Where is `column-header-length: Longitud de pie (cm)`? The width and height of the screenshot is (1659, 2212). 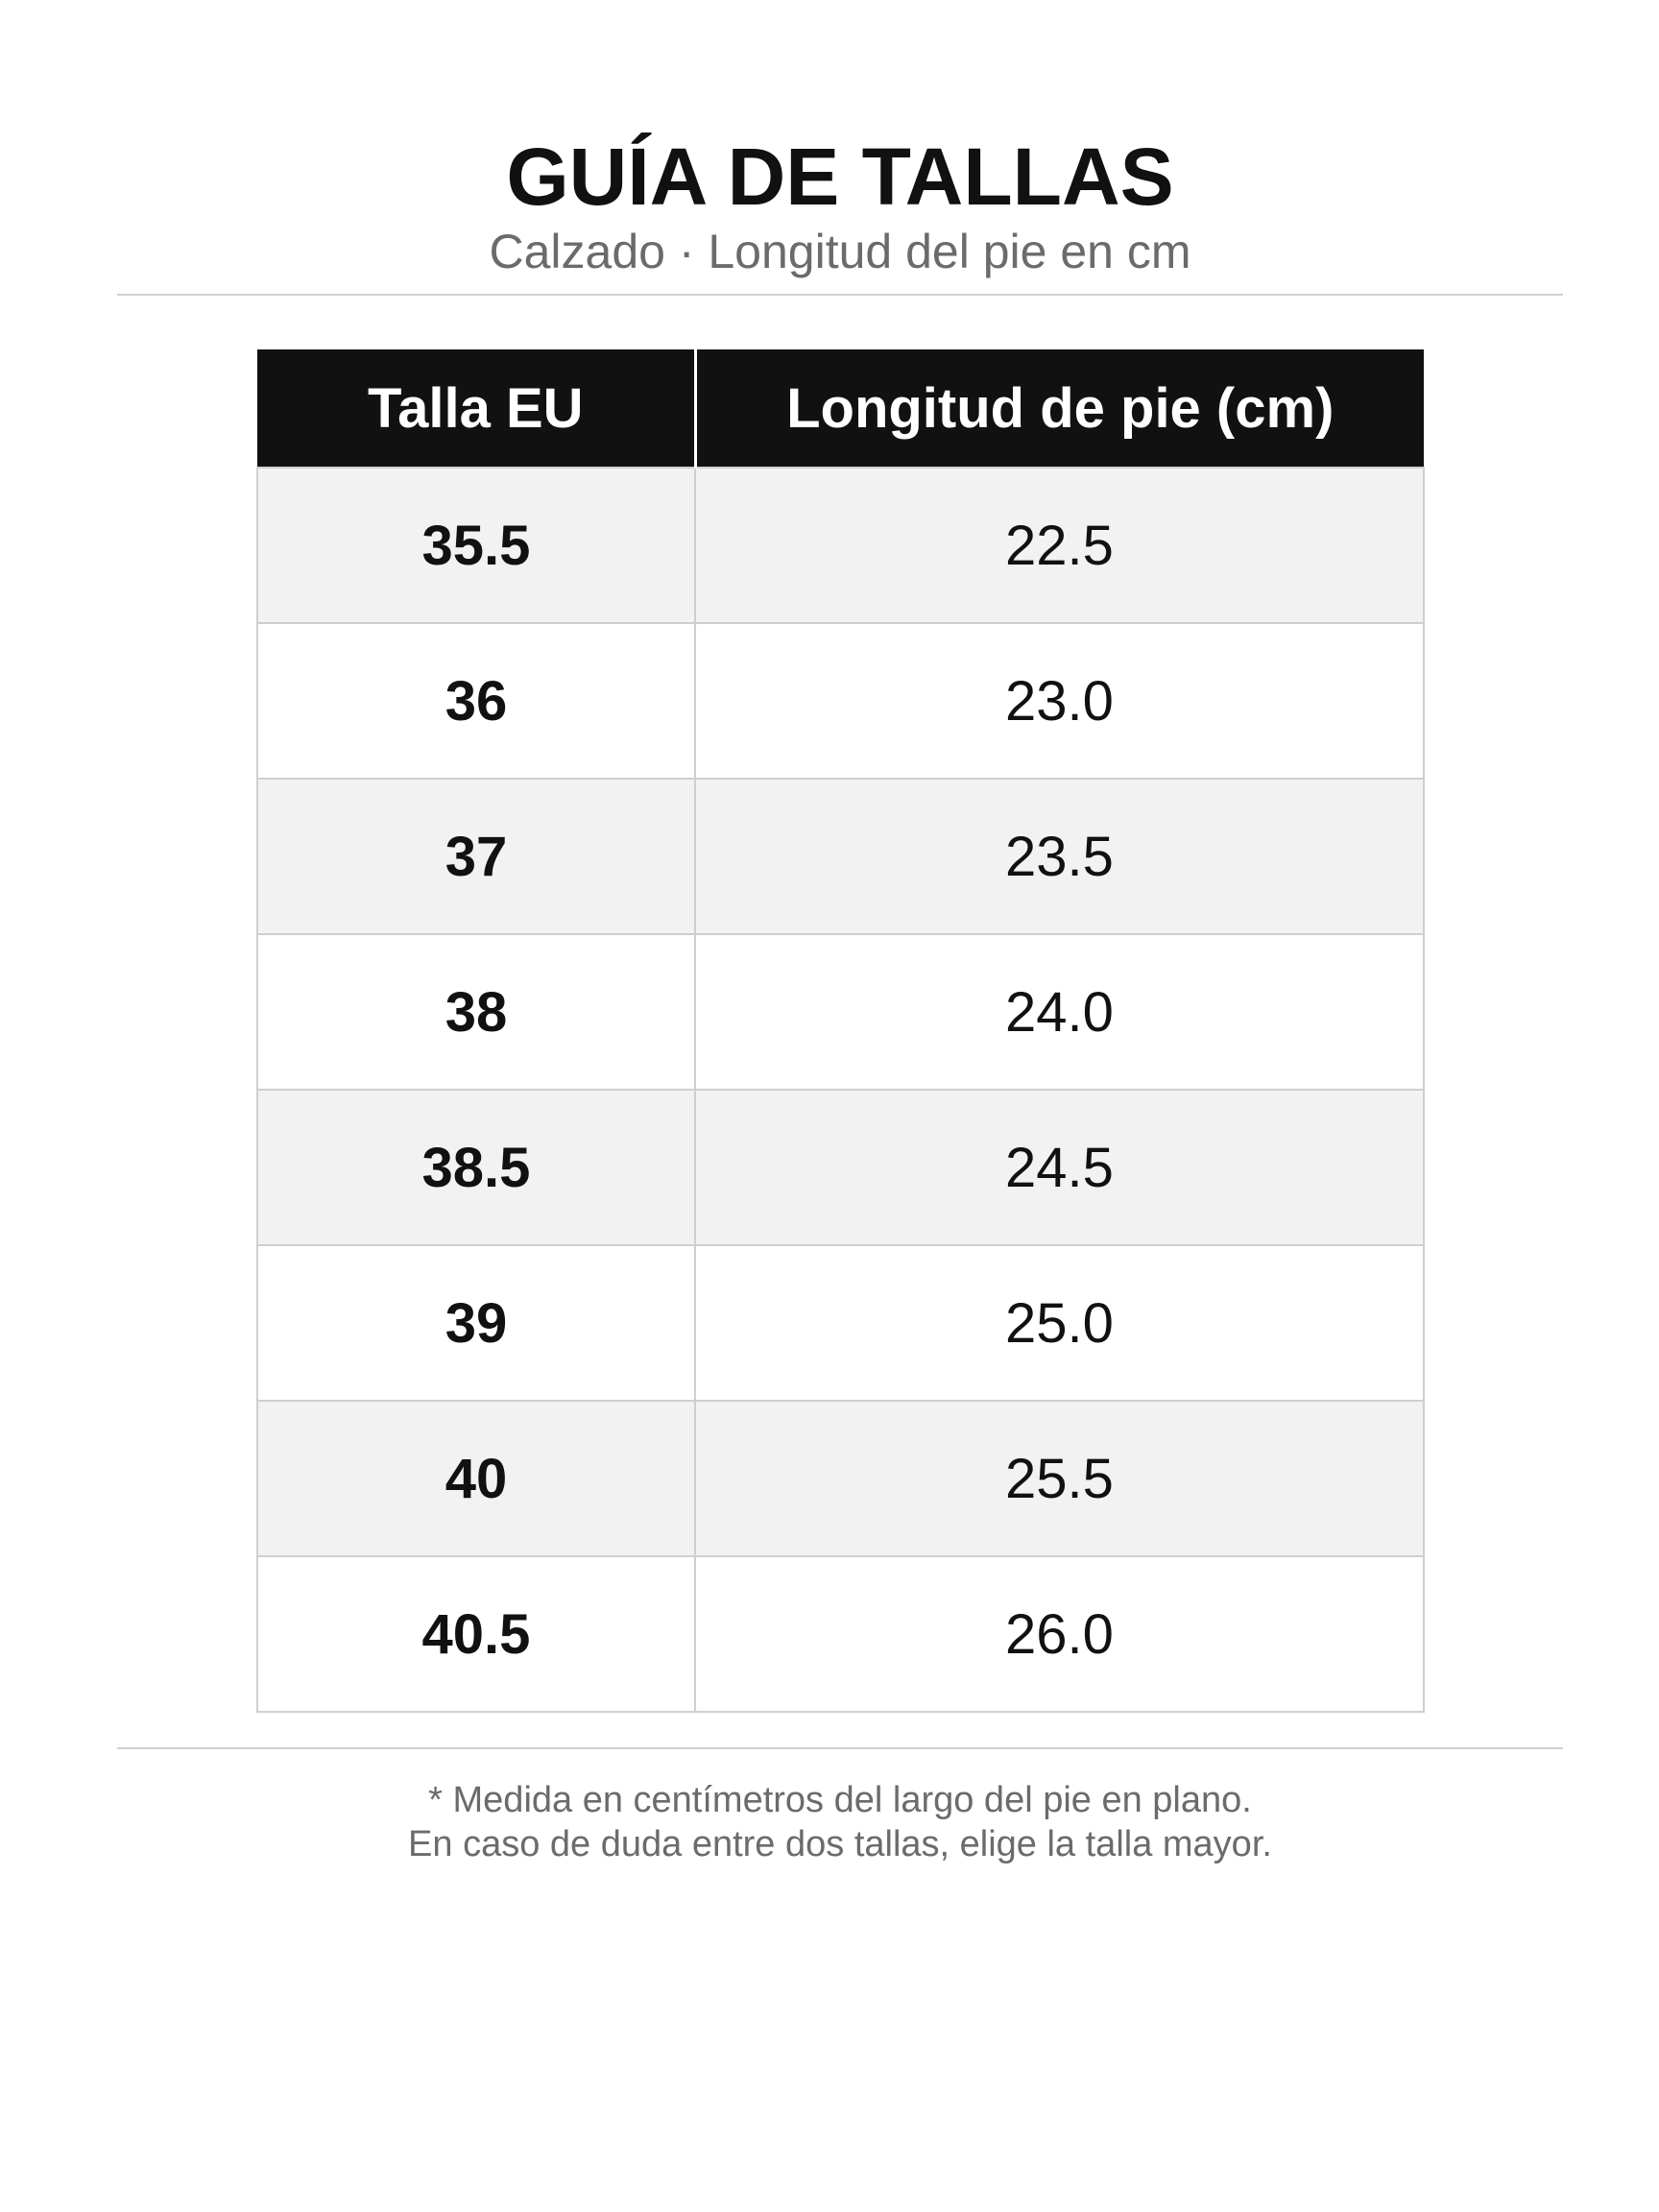 column-header-length: Longitud de pie (cm) is located at coordinates (1059, 408).